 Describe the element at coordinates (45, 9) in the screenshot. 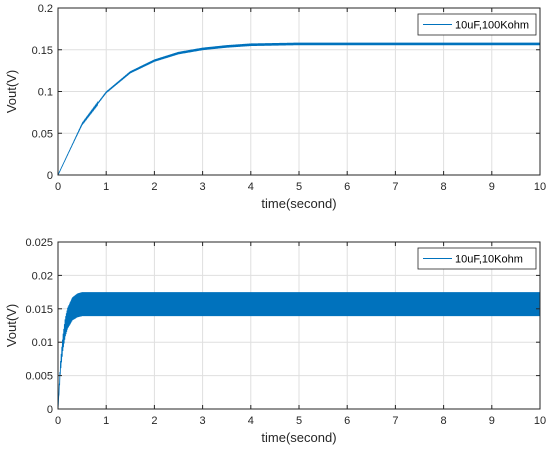

I see `y-tick-label: 0.2` at that location.